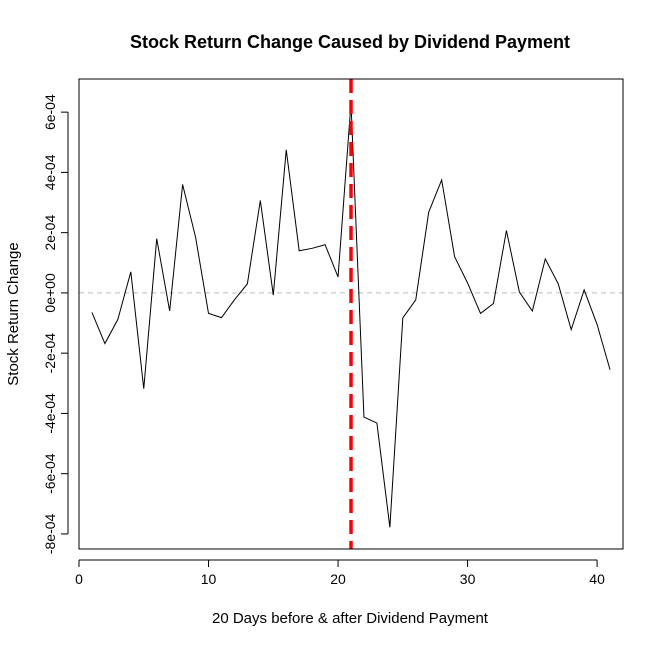  What do you see at coordinates (209, 579) in the screenshot?
I see `x-tick-label: 10` at bounding box center [209, 579].